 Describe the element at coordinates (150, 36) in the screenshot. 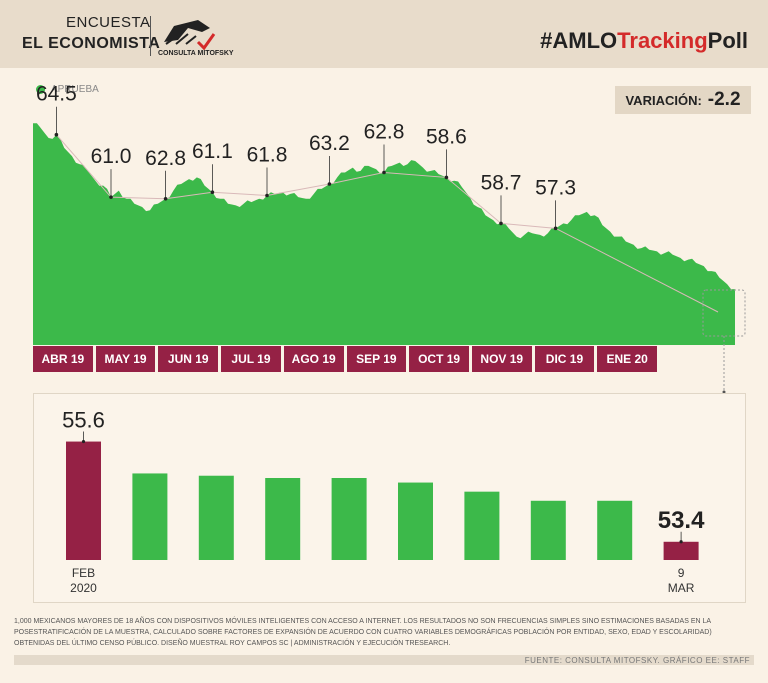

I see `brand-divider` at that location.